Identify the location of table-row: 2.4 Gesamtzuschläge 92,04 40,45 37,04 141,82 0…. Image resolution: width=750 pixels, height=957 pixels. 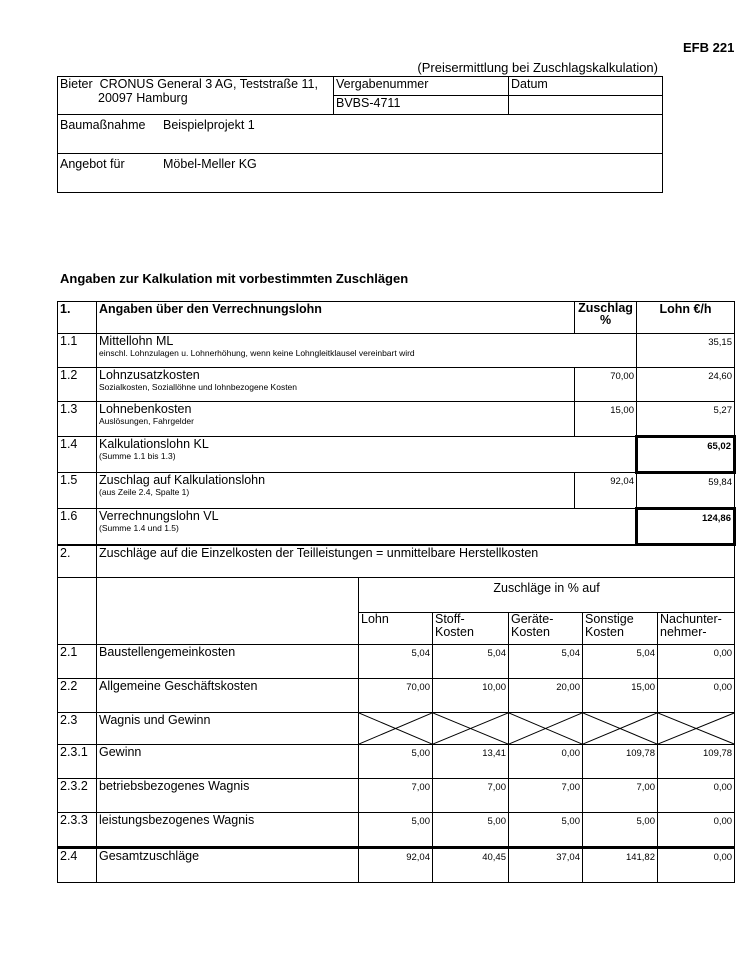
(396, 864).